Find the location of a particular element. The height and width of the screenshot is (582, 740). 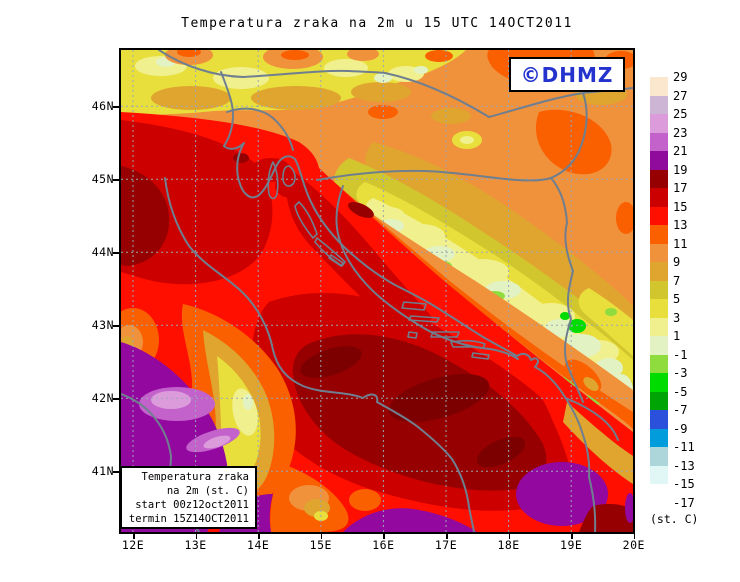

colorbar-tick-label: 29 is located at coordinates (680, 77).